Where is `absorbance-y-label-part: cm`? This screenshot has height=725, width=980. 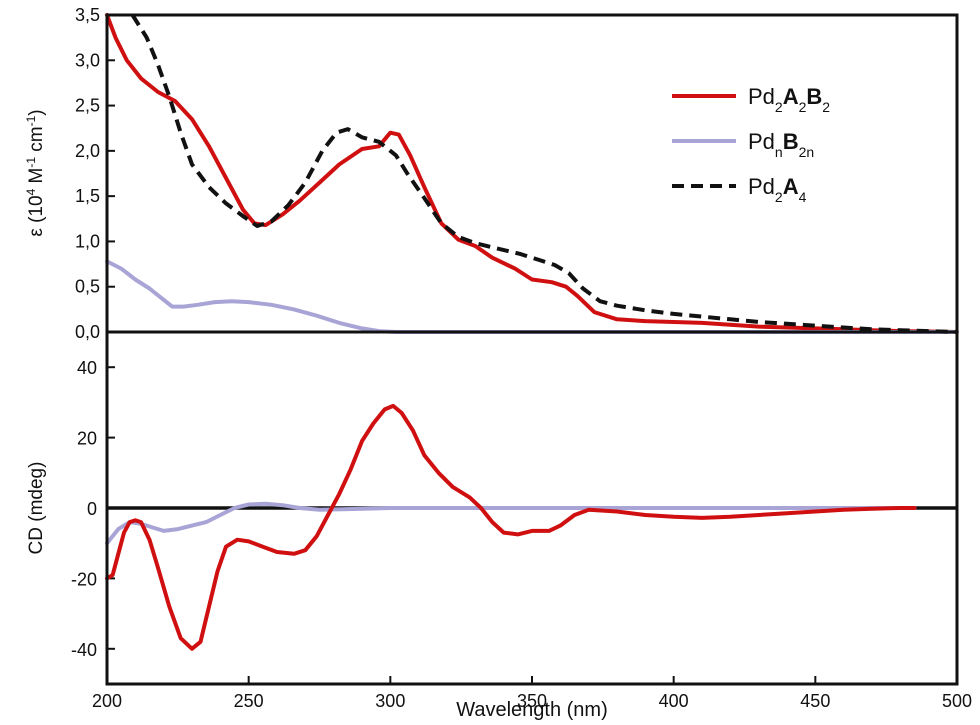 absorbance-y-label-part: cm is located at coordinates (36, 141).